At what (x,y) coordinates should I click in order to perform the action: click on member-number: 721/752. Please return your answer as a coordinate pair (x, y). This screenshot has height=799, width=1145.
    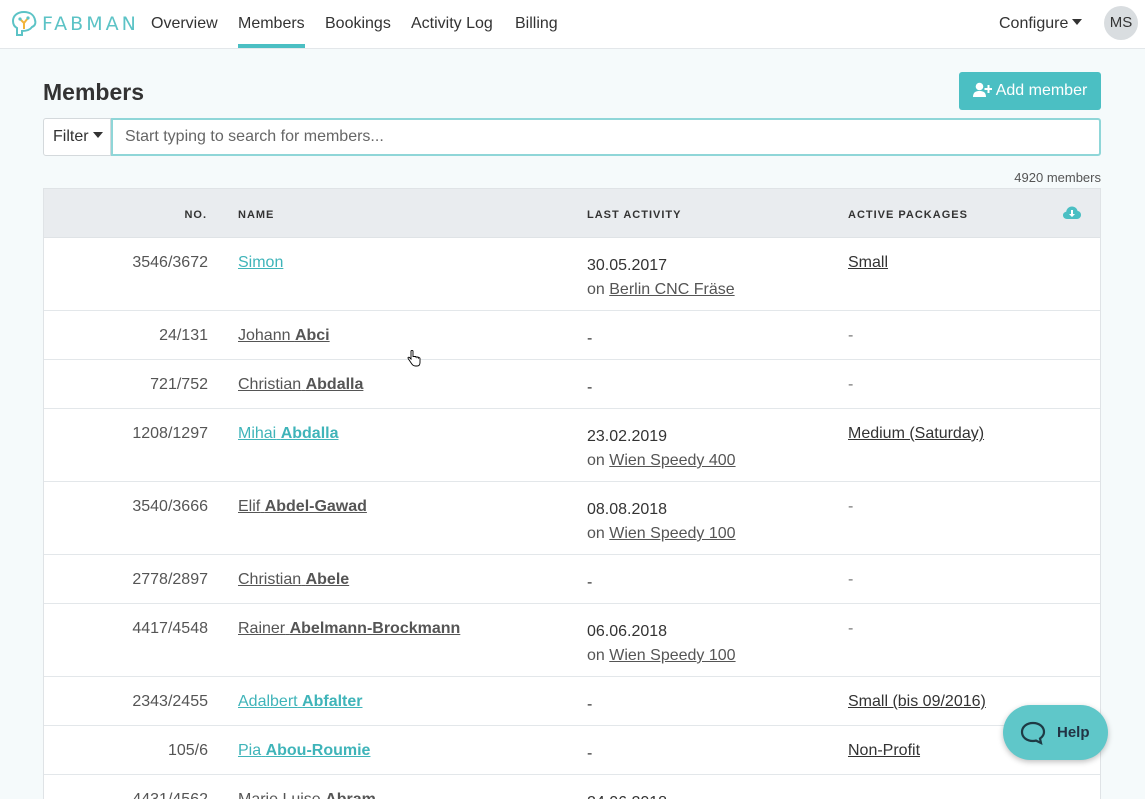
    Looking at the image, I should click on (179, 384).